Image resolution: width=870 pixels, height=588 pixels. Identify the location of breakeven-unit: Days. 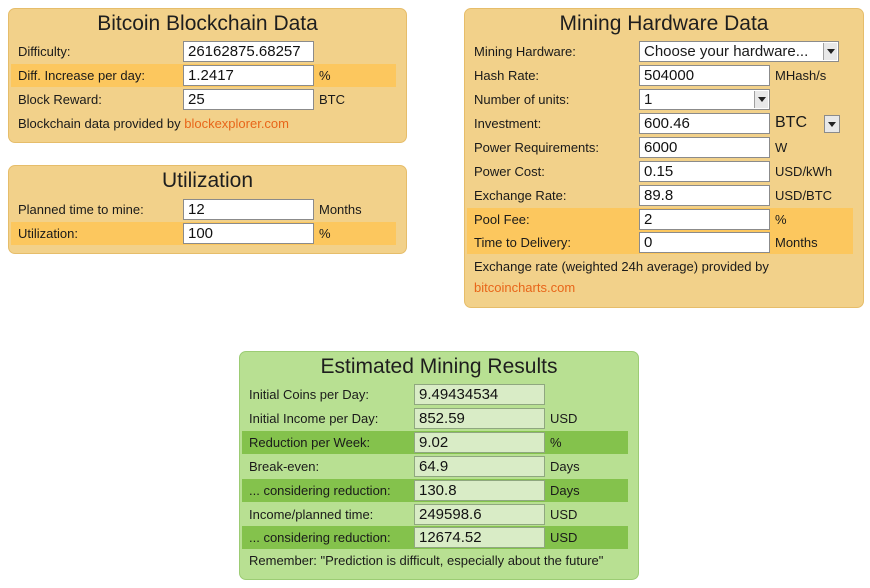
(565, 466).